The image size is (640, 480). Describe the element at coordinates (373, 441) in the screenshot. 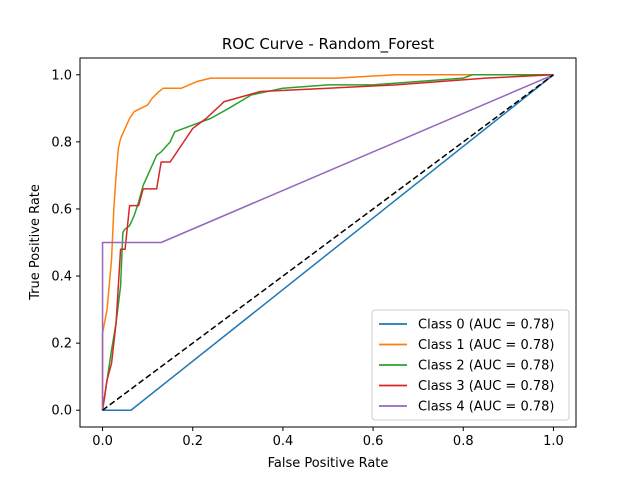

I see `x-tick-label: 0.6` at that location.